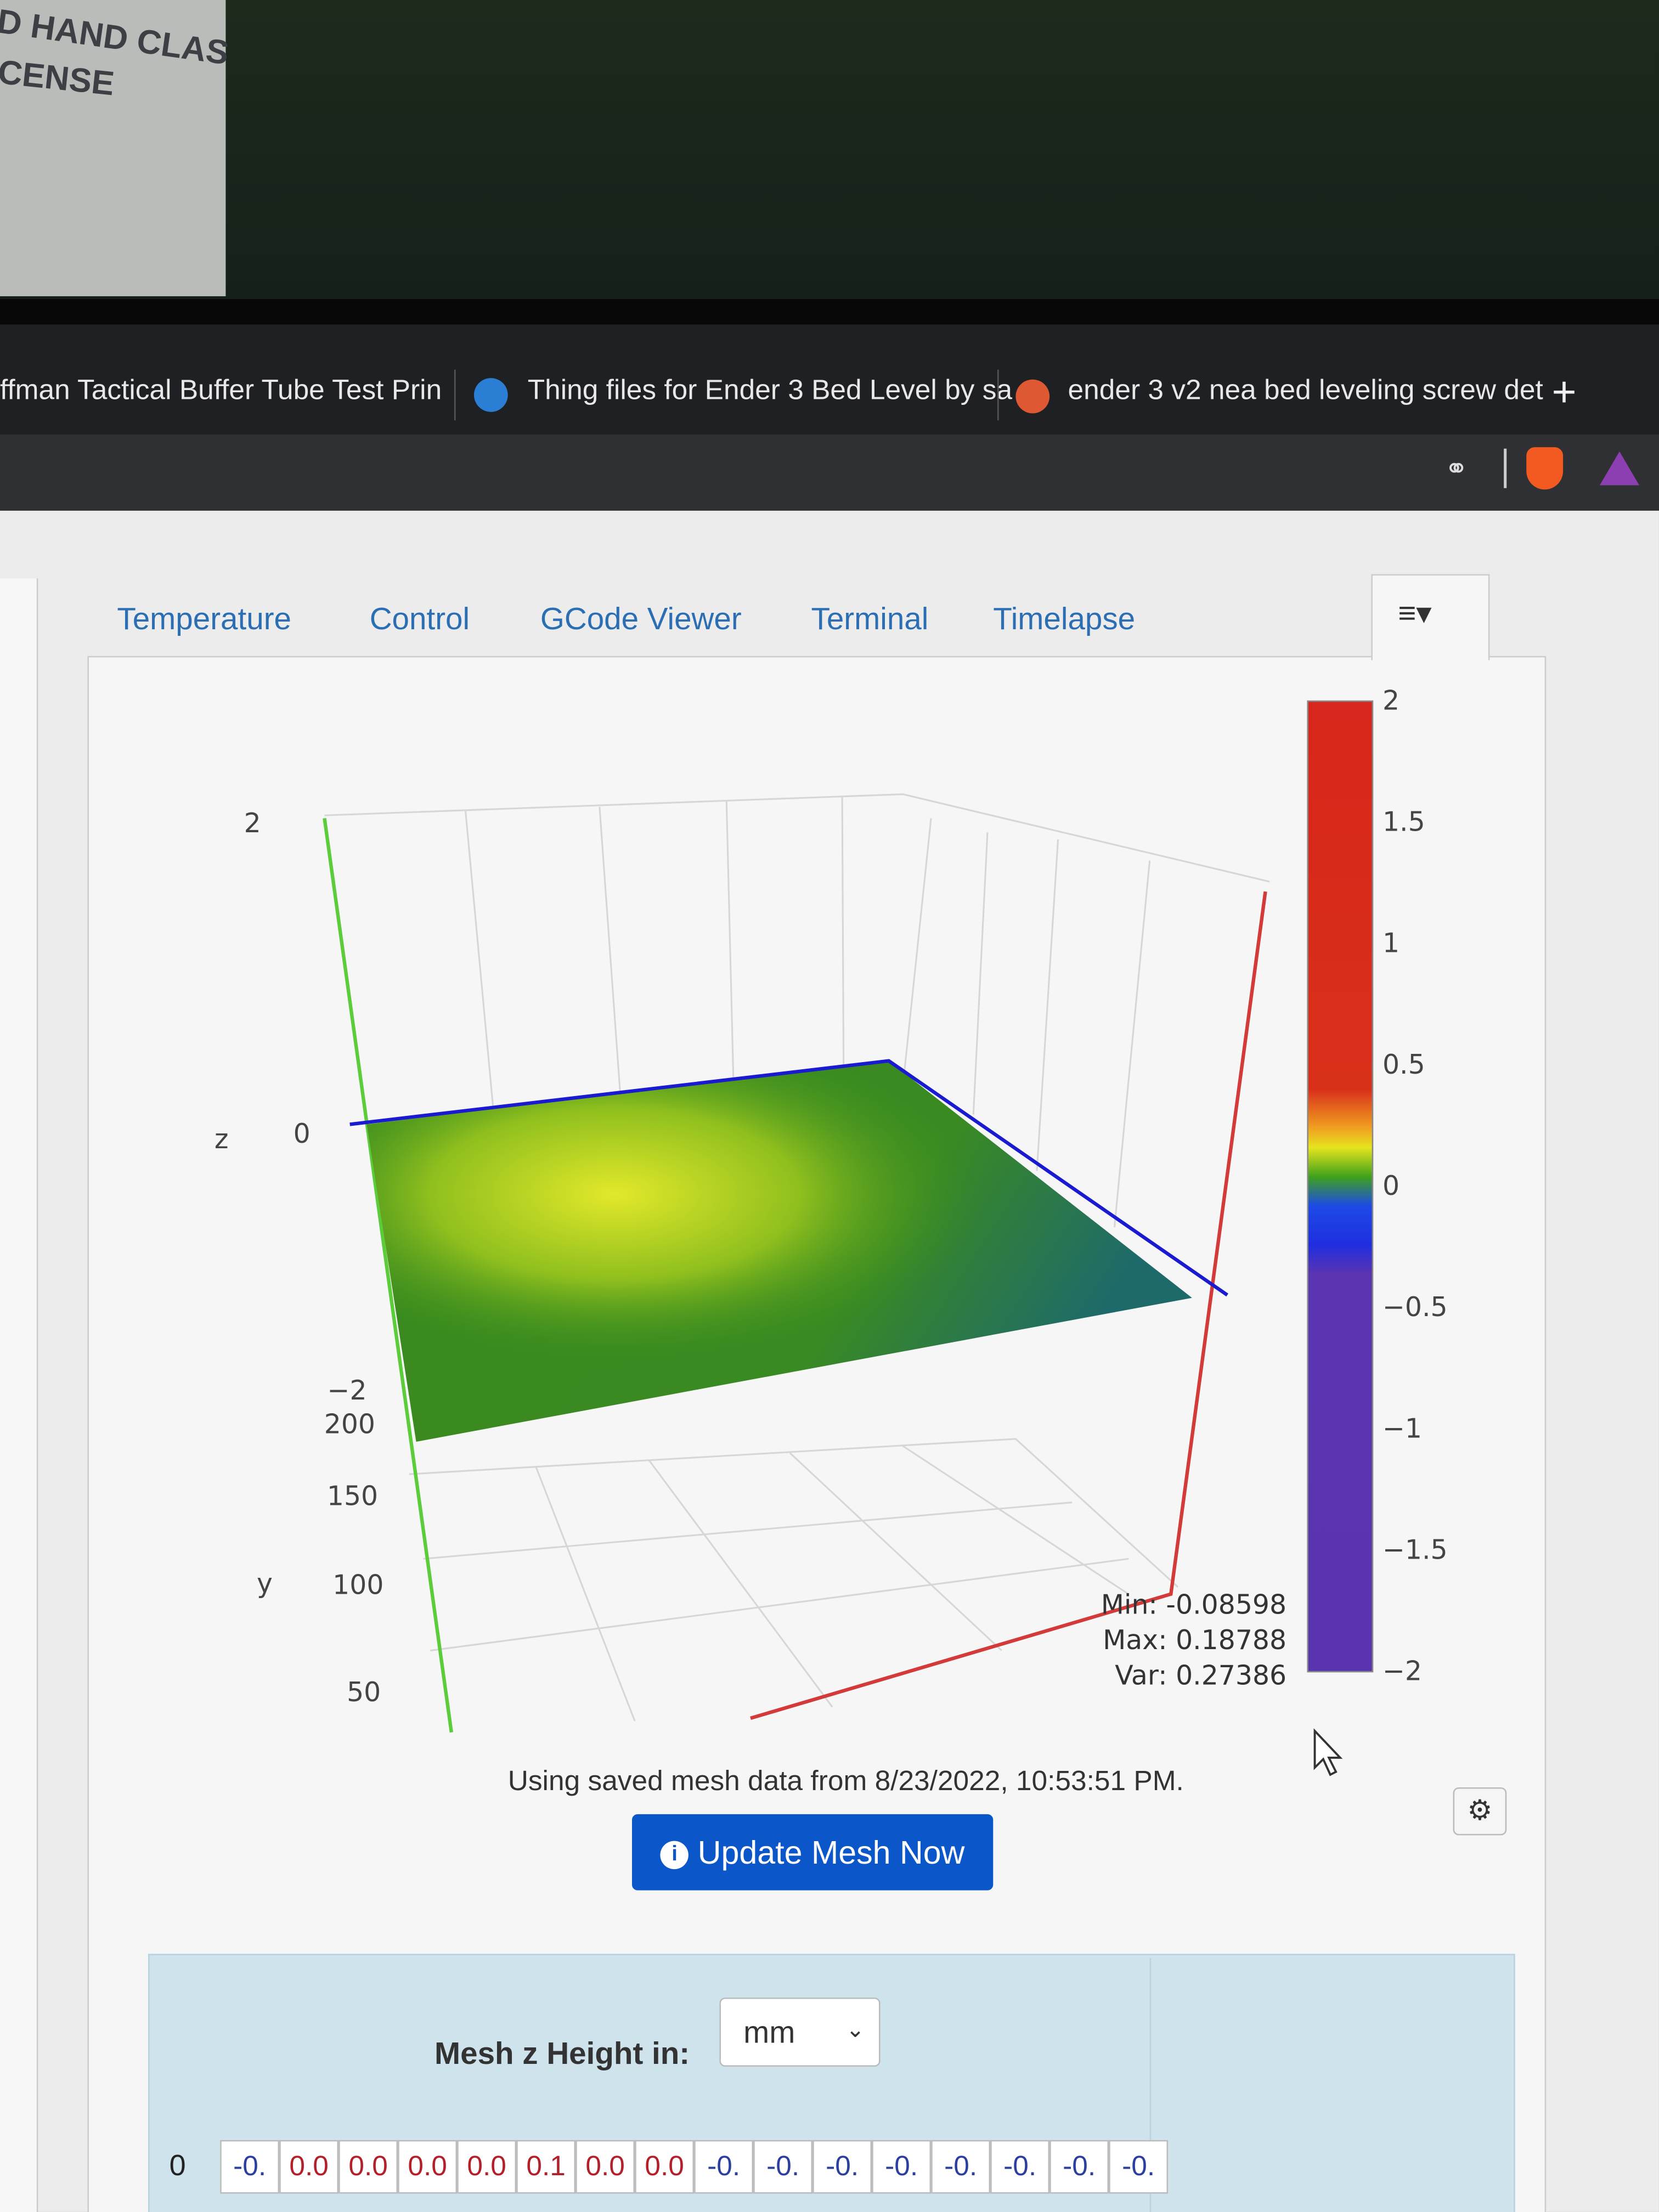  What do you see at coordinates (1404, 1065) in the screenshot?
I see `colorbar-tick-label: 0.5` at bounding box center [1404, 1065].